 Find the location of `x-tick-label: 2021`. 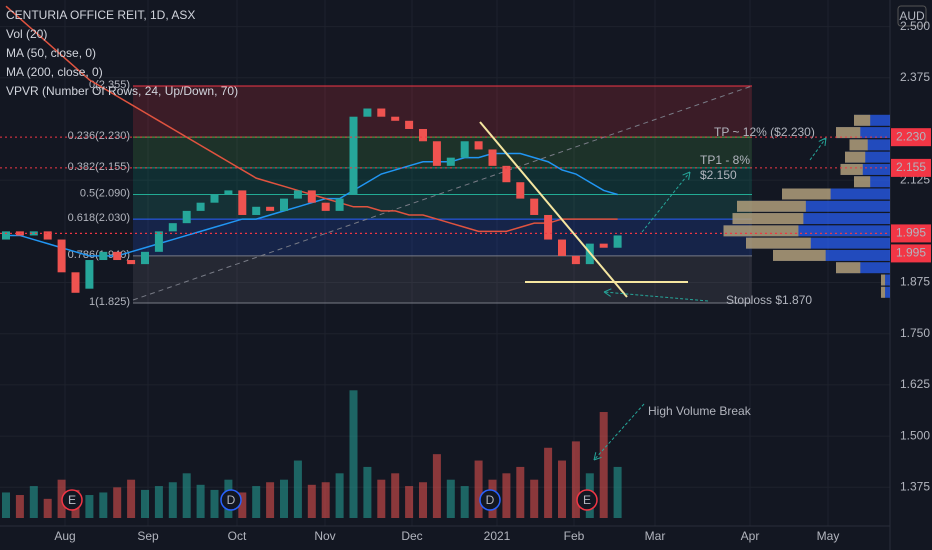

x-tick-label: 2021 is located at coordinates (497, 536).